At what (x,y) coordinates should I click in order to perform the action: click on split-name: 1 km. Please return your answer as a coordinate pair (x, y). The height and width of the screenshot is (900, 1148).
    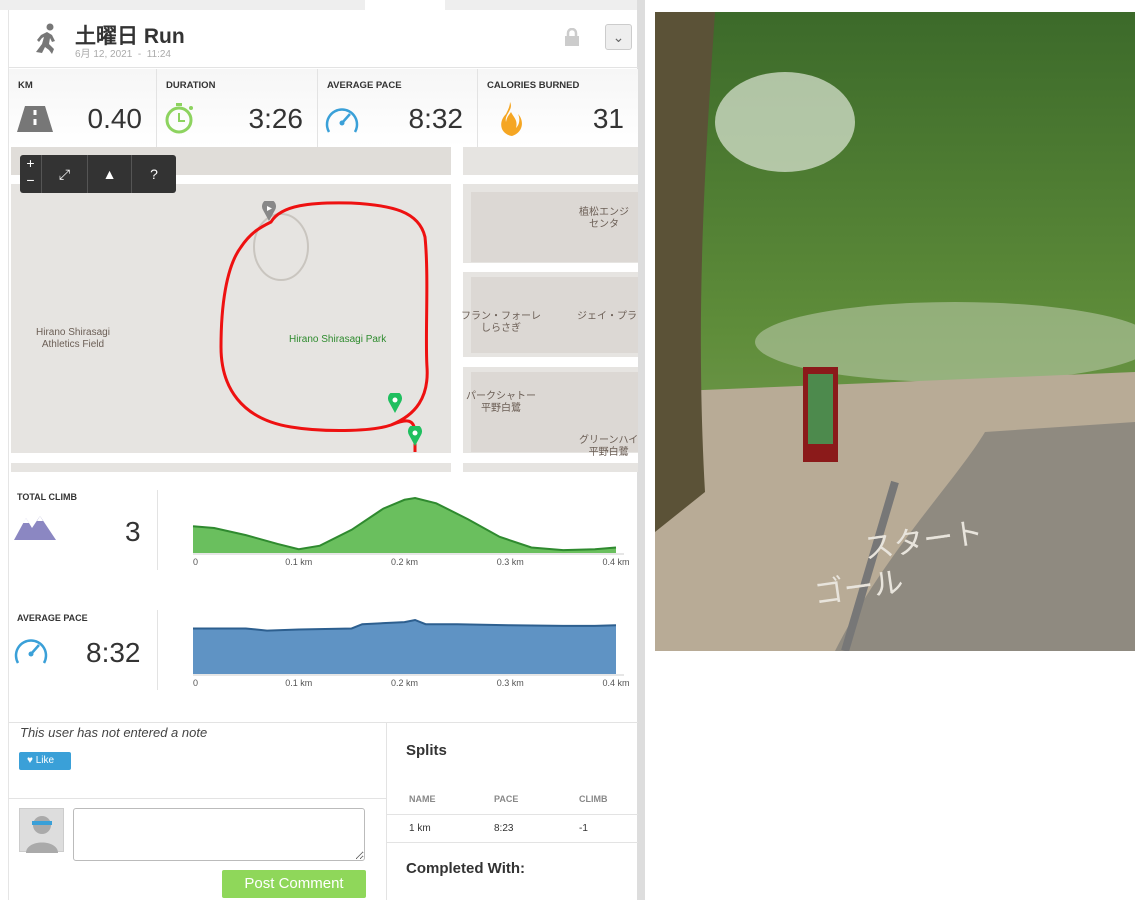
    Looking at the image, I should click on (420, 828).